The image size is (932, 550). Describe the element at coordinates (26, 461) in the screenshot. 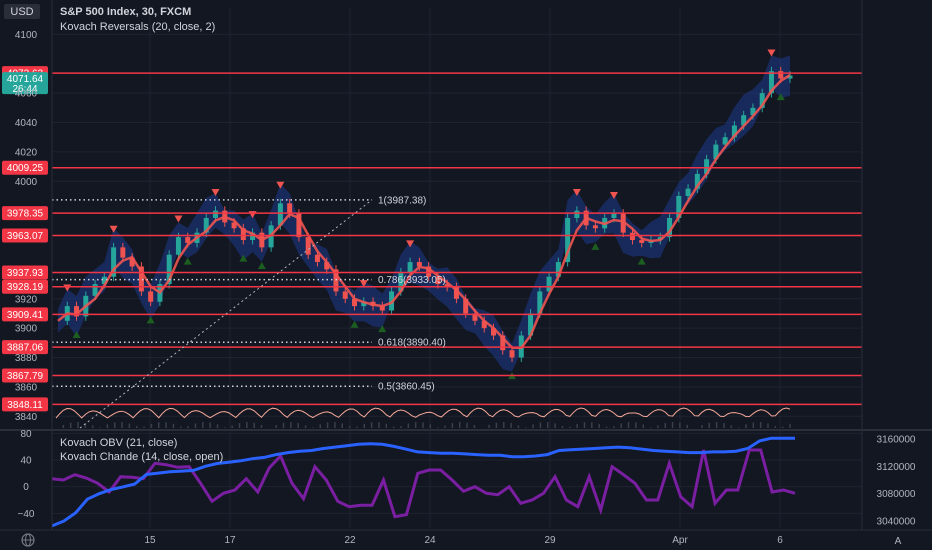

I see `lower-left-tick: 40` at that location.